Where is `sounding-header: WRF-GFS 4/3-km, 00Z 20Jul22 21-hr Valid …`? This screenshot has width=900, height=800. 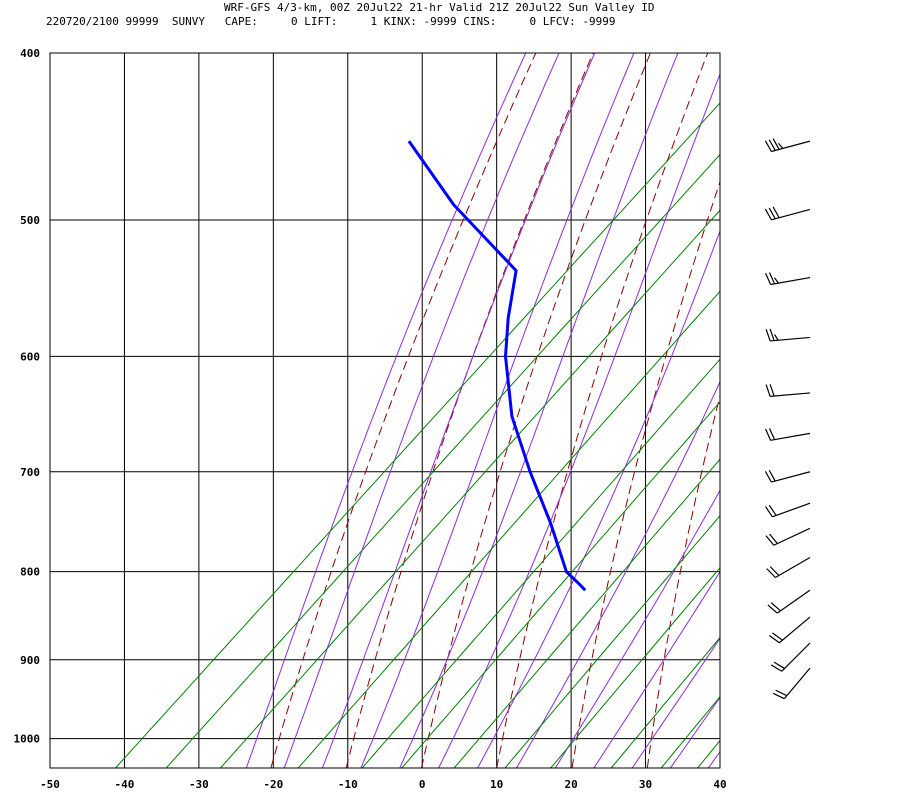 sounding-header: WRF-GFS 4/3-km, 00Z 20Jul22 21-hr Valid … is located at coordinates (450, 20).